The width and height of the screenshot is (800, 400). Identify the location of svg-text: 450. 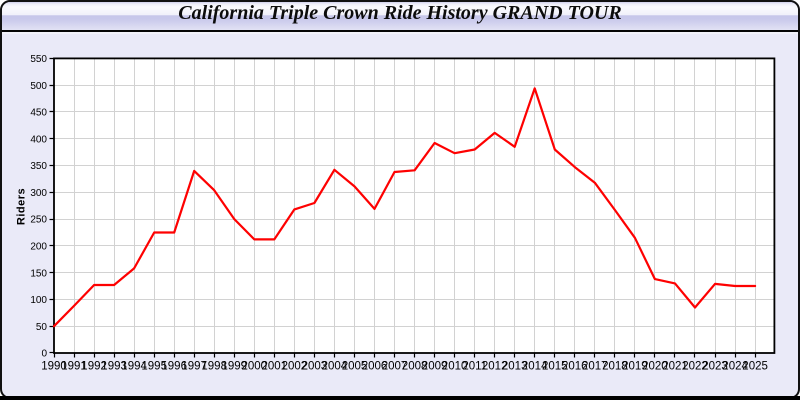
(38, 113).